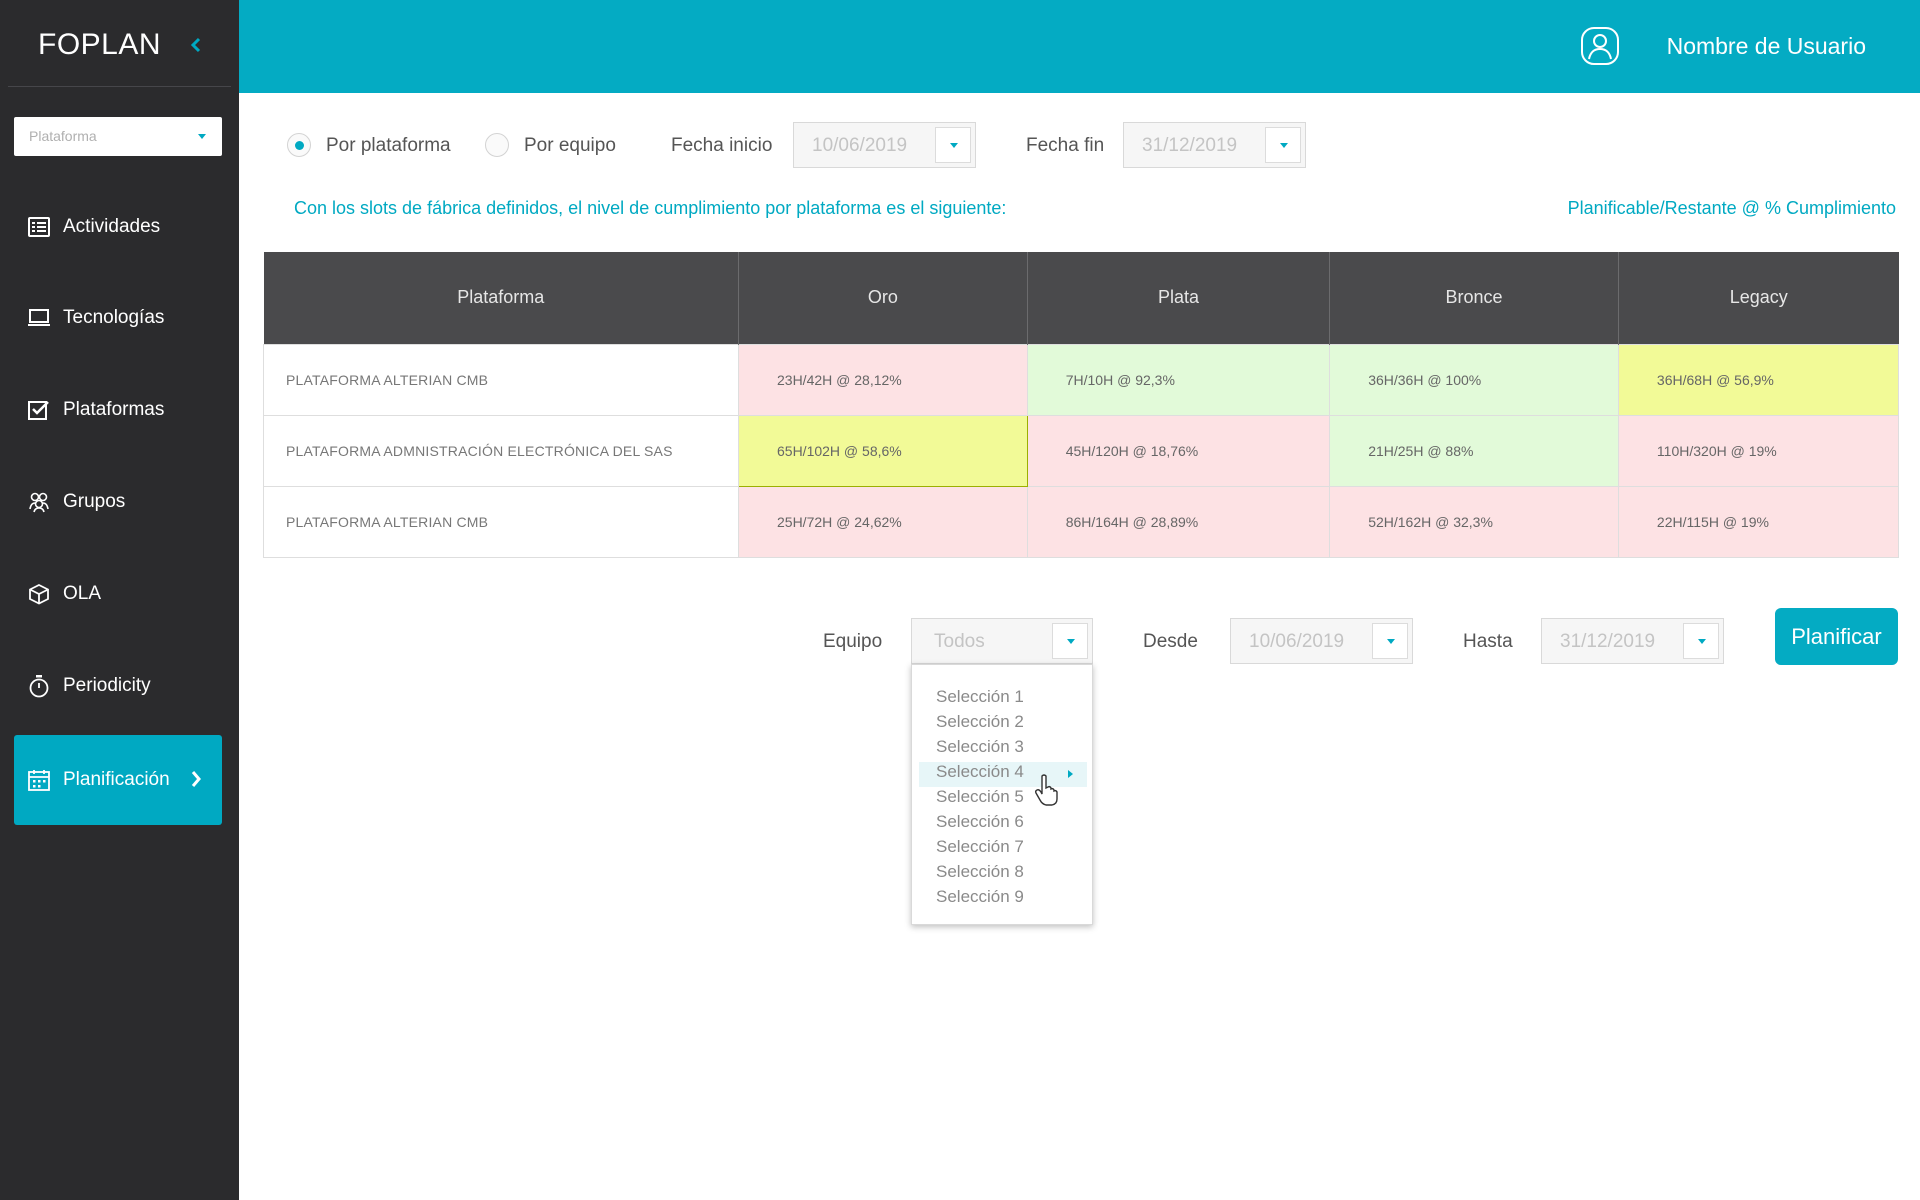 The image size is (1920, 1200). Describe the element at coordinates (118, 136) in the screenshot. I see `platform-select: Plataforma` at that location.